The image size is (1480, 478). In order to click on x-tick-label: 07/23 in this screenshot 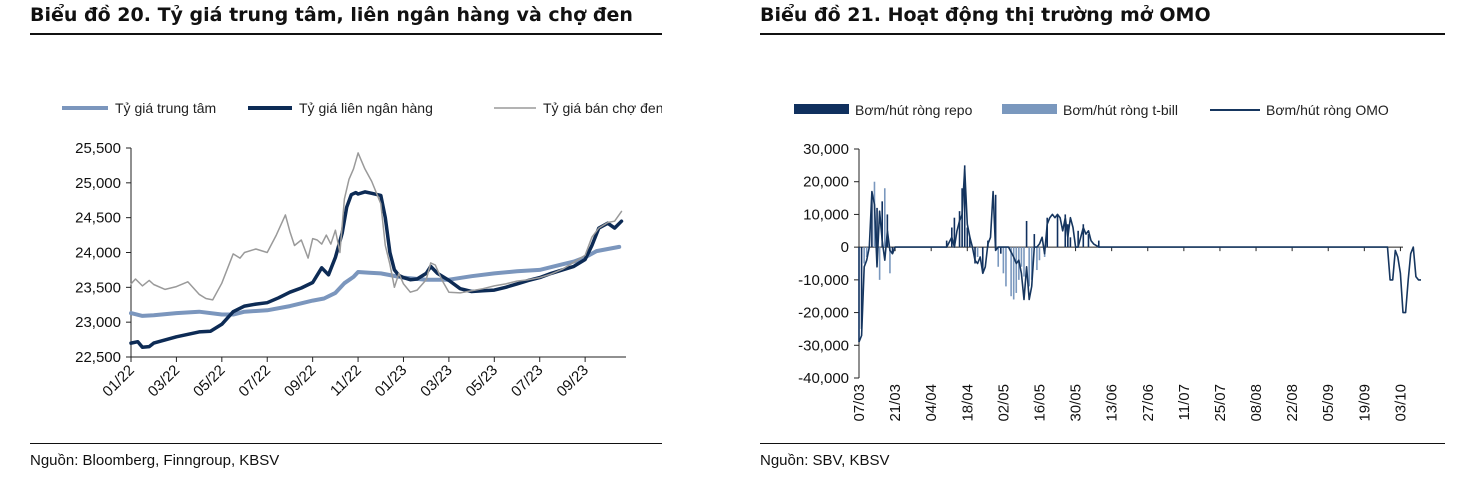, I will do `click(527, 381)`.